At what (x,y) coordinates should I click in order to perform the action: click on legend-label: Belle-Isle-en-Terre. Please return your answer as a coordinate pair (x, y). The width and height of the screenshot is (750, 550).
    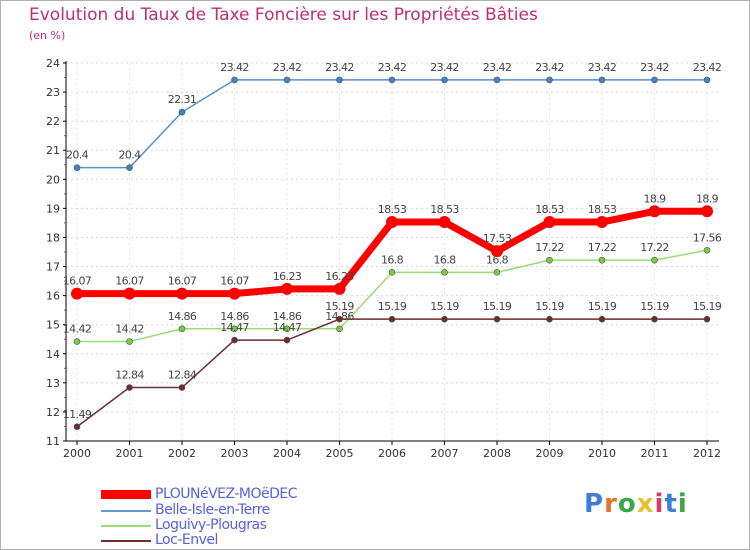
    Looking at the image, I should click on (212, 510).